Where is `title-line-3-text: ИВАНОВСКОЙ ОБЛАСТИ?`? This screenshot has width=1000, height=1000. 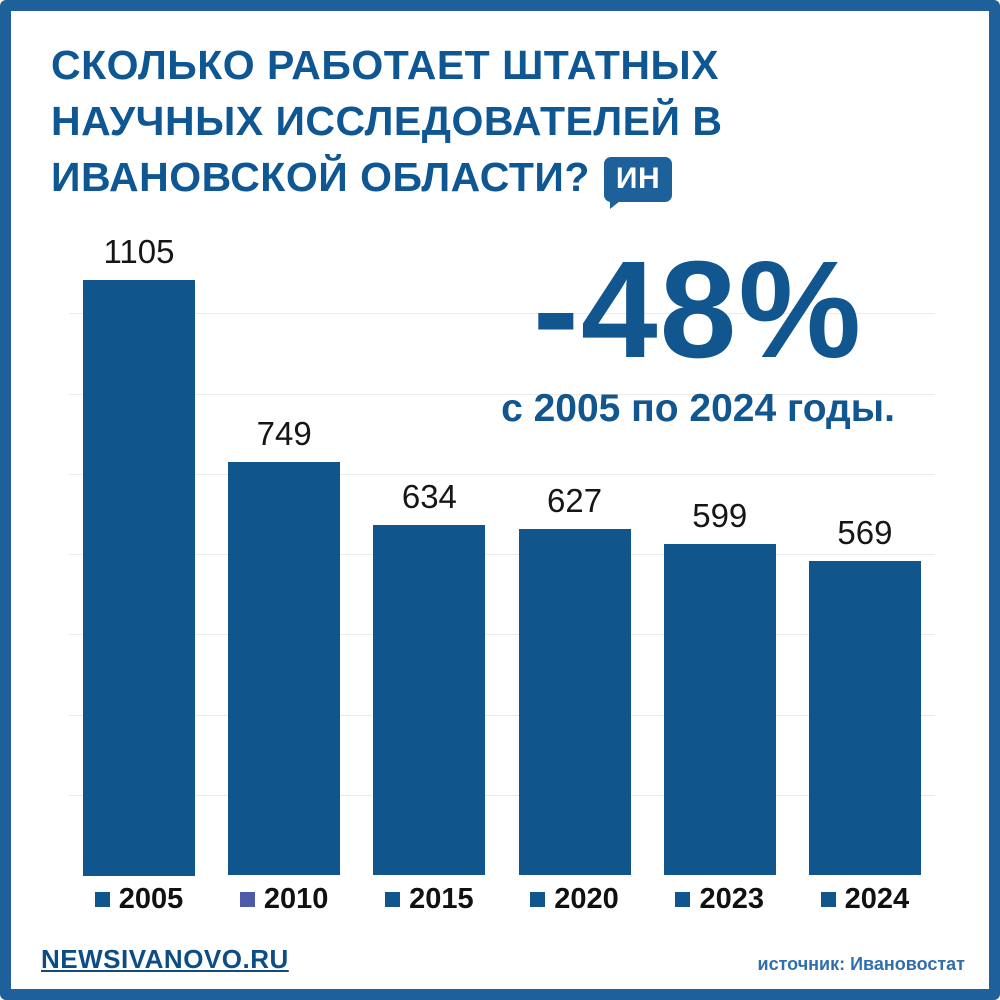
title-line-3-text: ИВАНОВСКОЙ ОБЛАСТИ? is located at coordinates (320, 177).